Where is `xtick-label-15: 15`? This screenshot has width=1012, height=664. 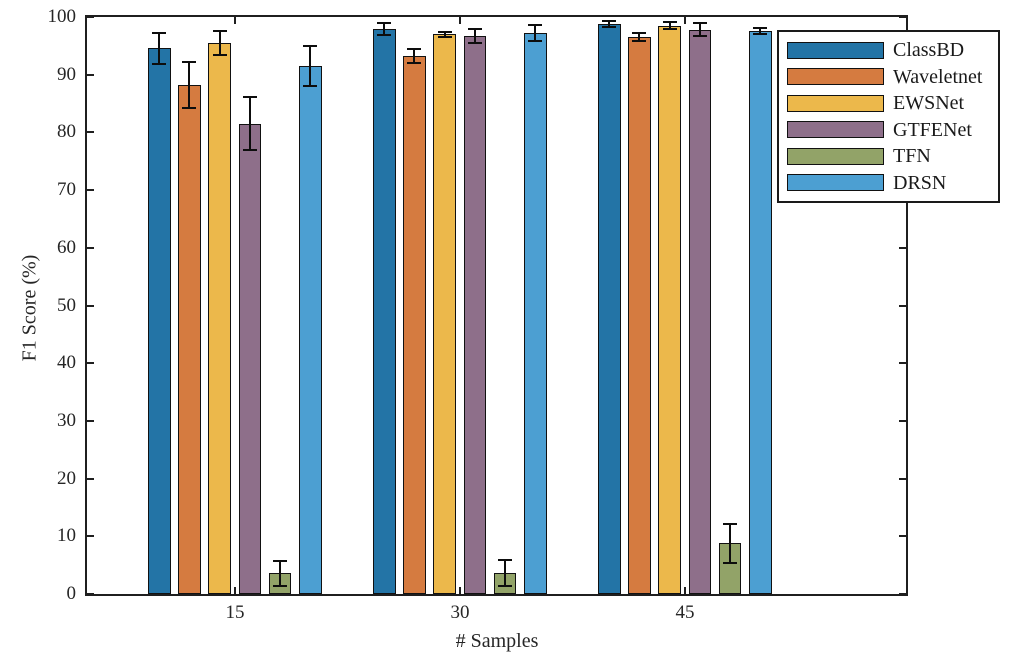 xtick-label-15: 15 is located at coordinates (235, 612).